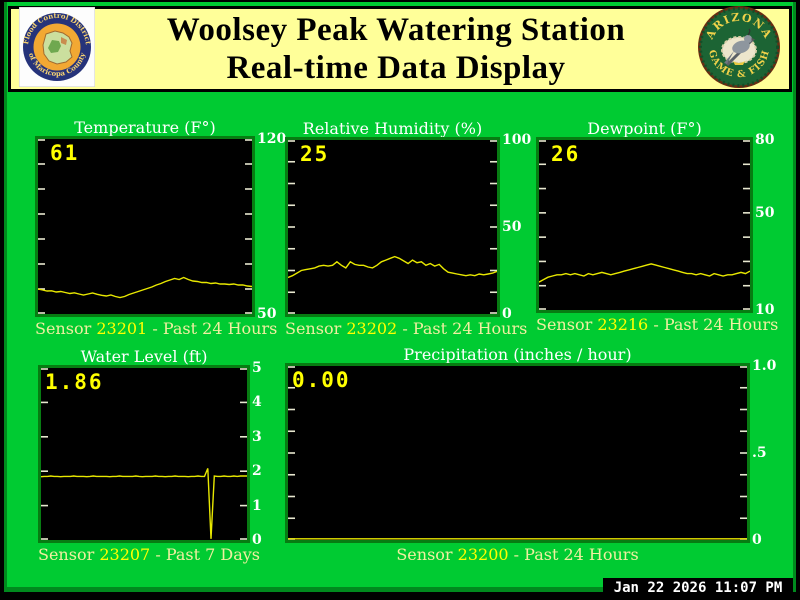 The width and height of the screenshot is (800, 600). What do you see at coordinates (566, 154) in the screenshot?
I see `dewpoint-current-value: 26` at bounding box center [566, 154].